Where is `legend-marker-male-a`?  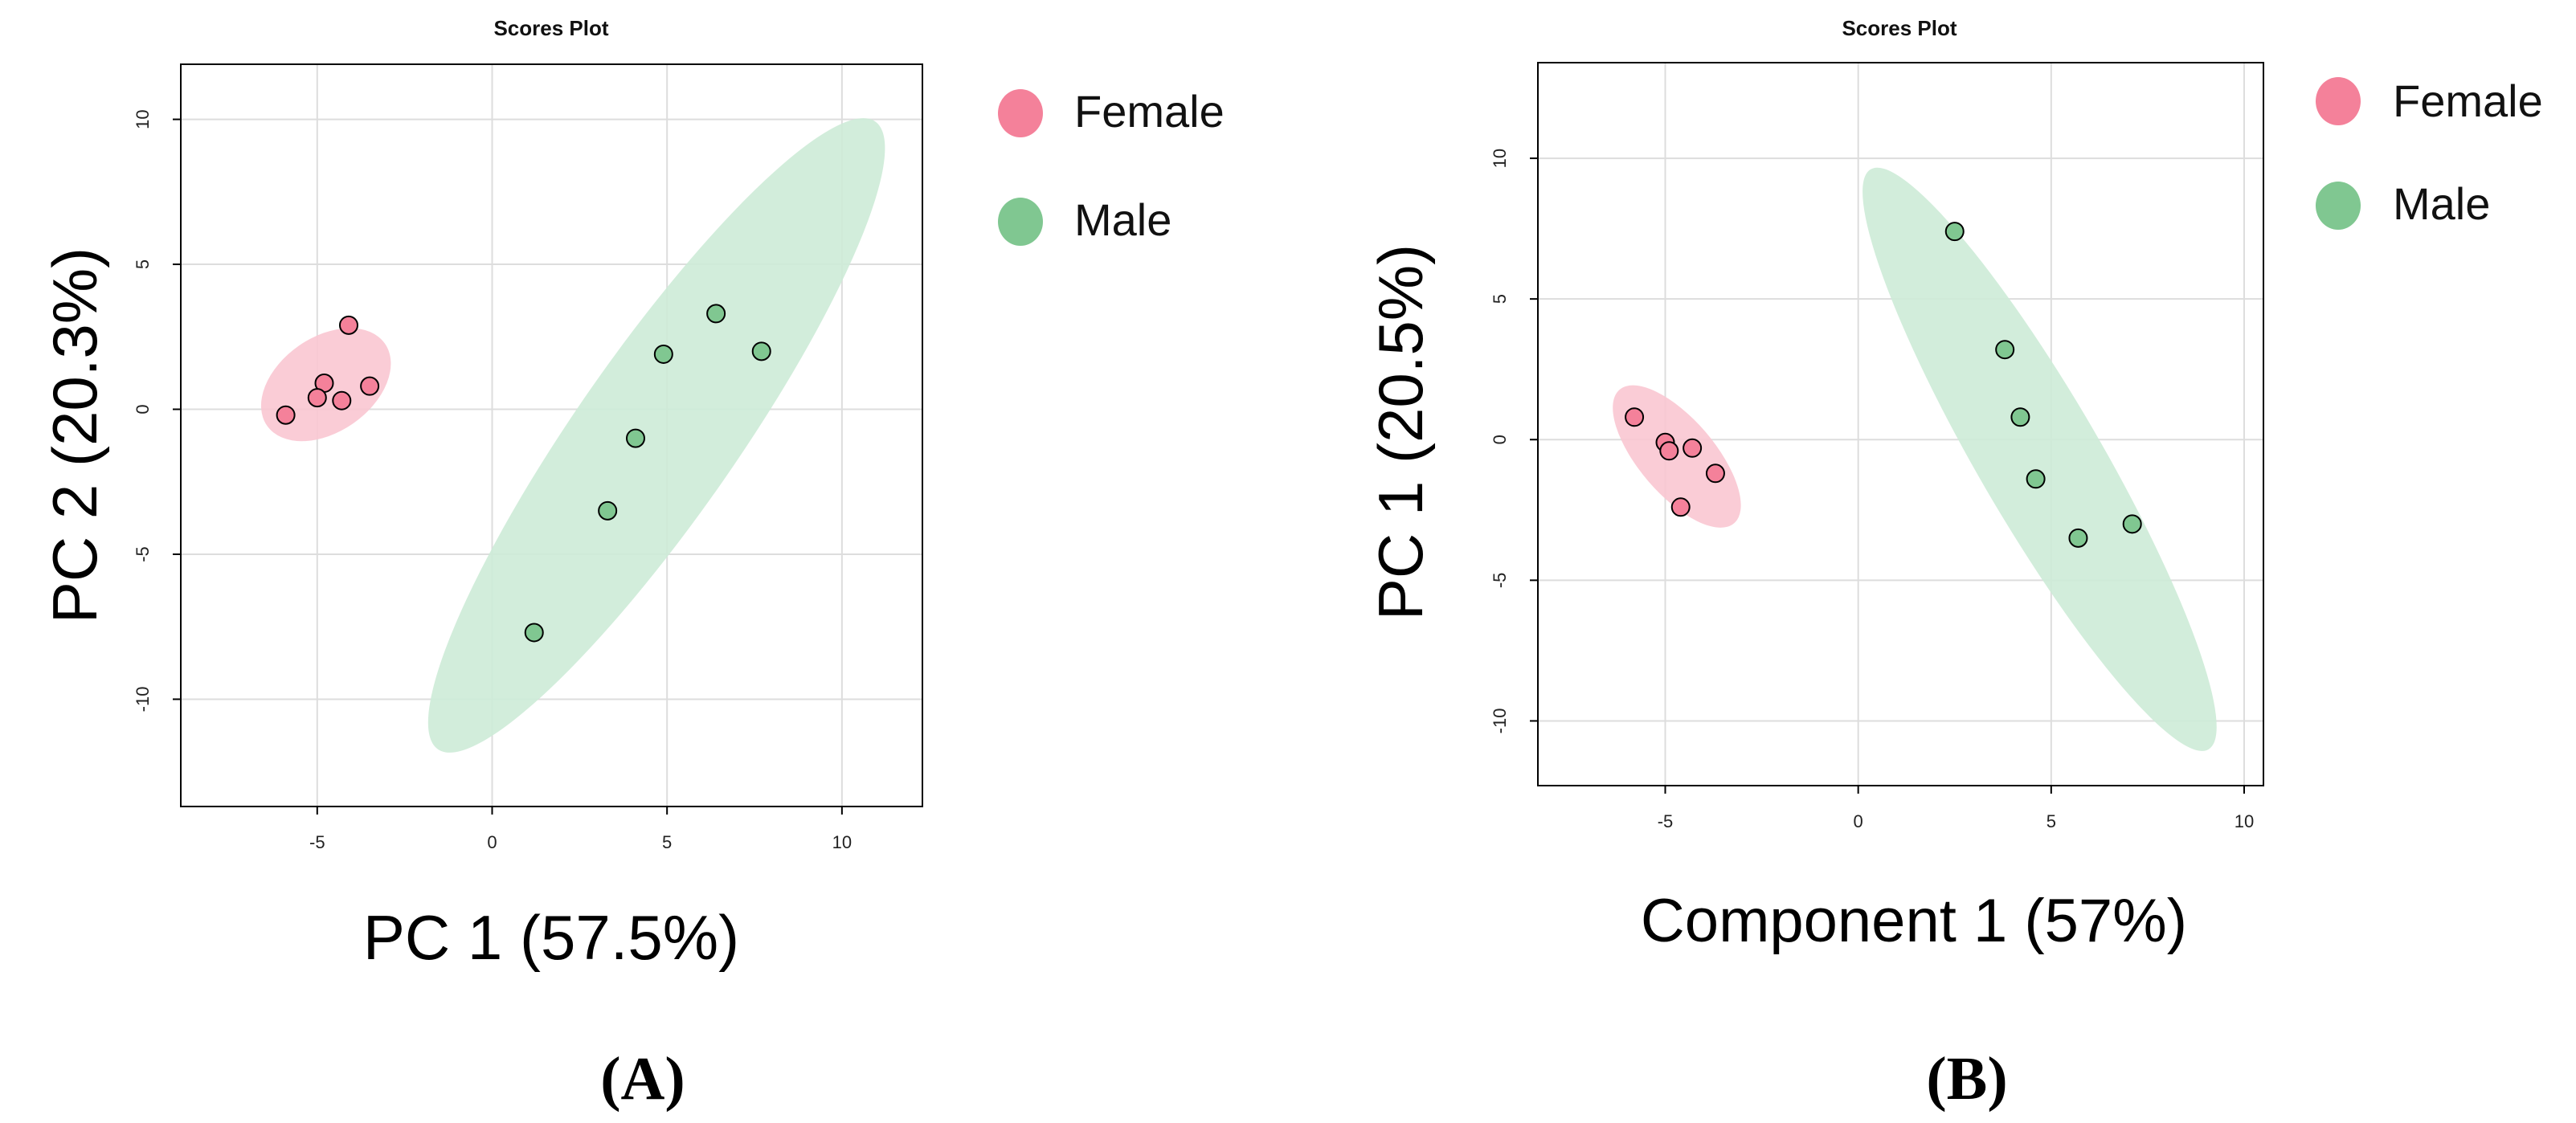
legend-marker-male-a is located at coordinates (1021, 222).